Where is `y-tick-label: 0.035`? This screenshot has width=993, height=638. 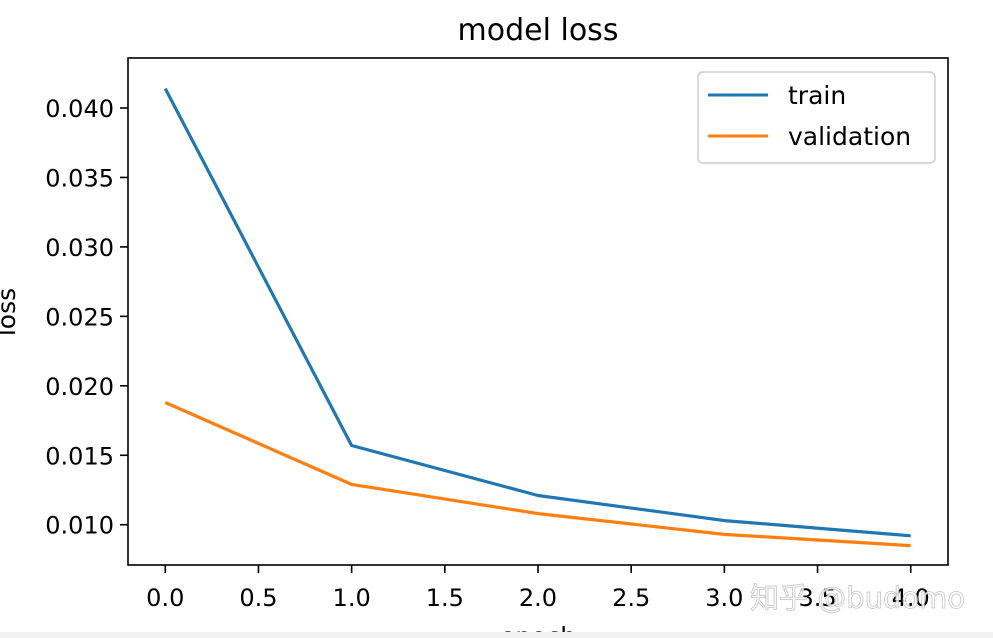
y-tick-label: 0.035 is located at coordinates (79, 178).